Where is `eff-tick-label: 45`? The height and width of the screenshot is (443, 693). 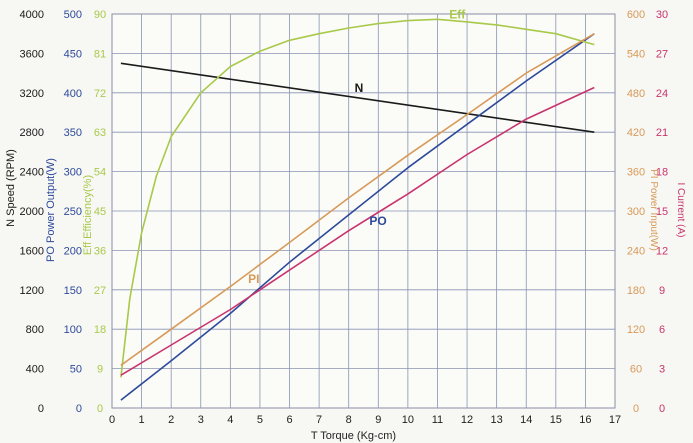 eff-tick-label: 45 is located at coordinates (100, 212).